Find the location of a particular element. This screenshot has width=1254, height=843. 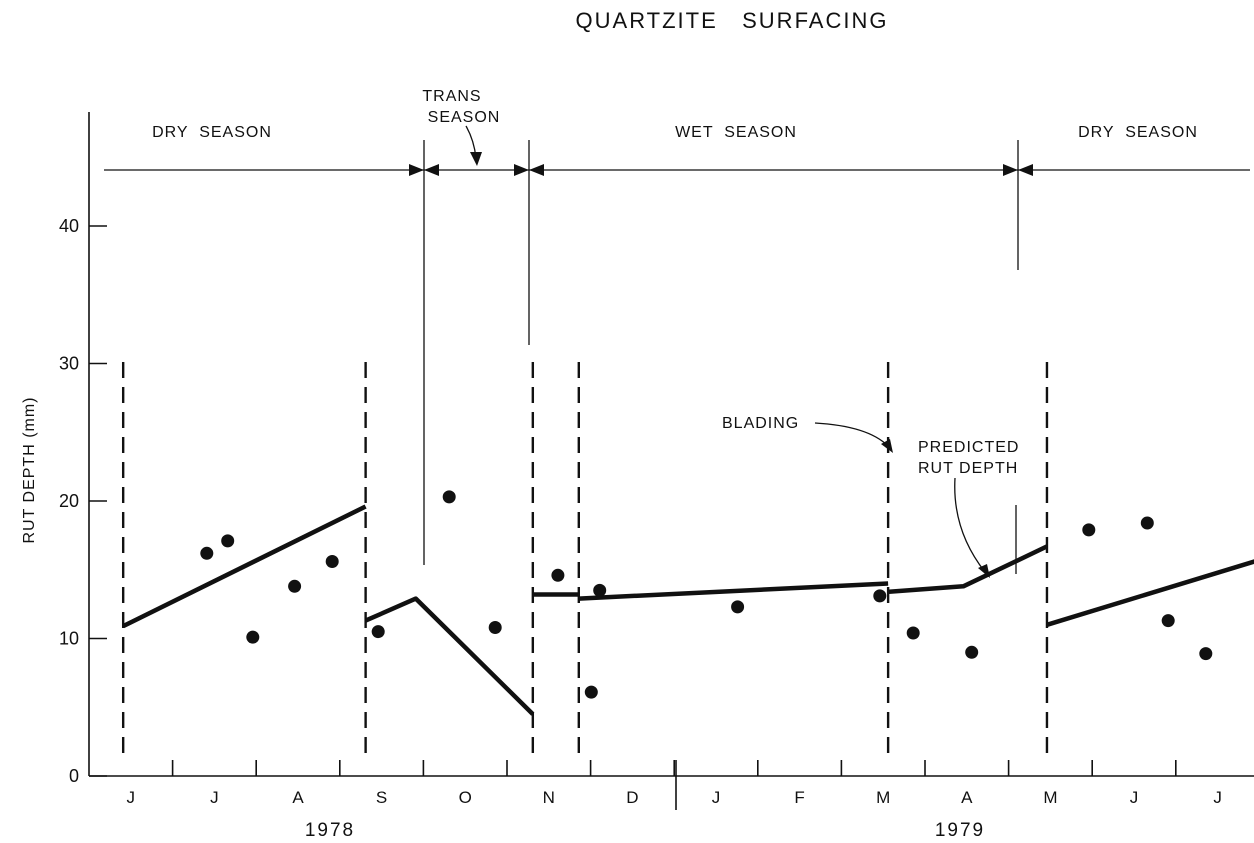

y-tick-label: 0 is located at coordinates (74, 776).